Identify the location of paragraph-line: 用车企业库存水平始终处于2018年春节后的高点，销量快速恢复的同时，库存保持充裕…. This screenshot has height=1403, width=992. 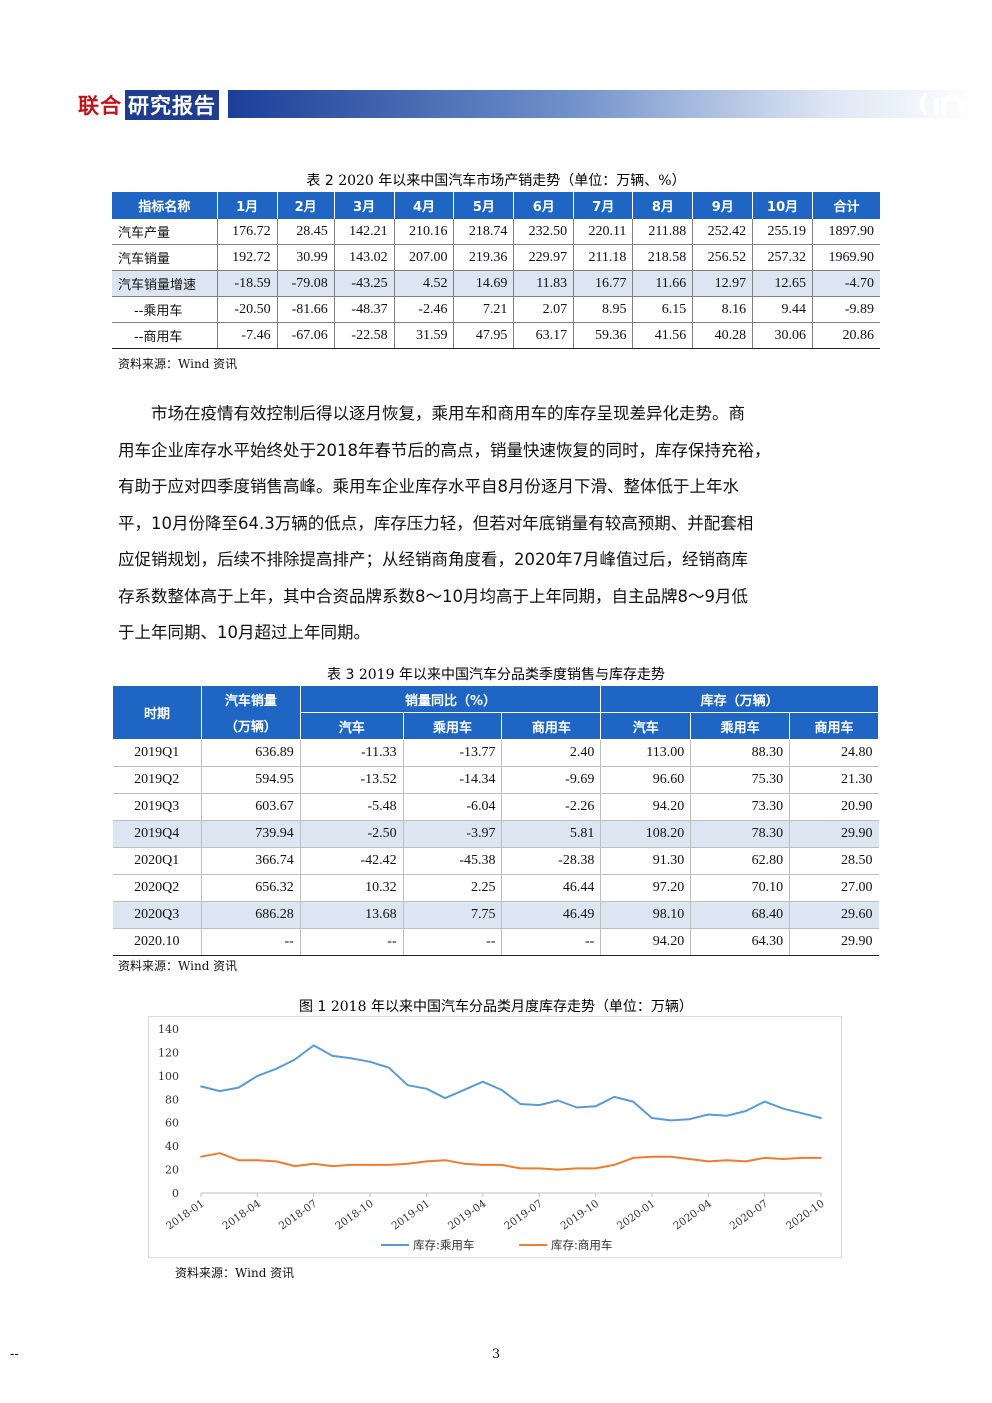
(444, 450).